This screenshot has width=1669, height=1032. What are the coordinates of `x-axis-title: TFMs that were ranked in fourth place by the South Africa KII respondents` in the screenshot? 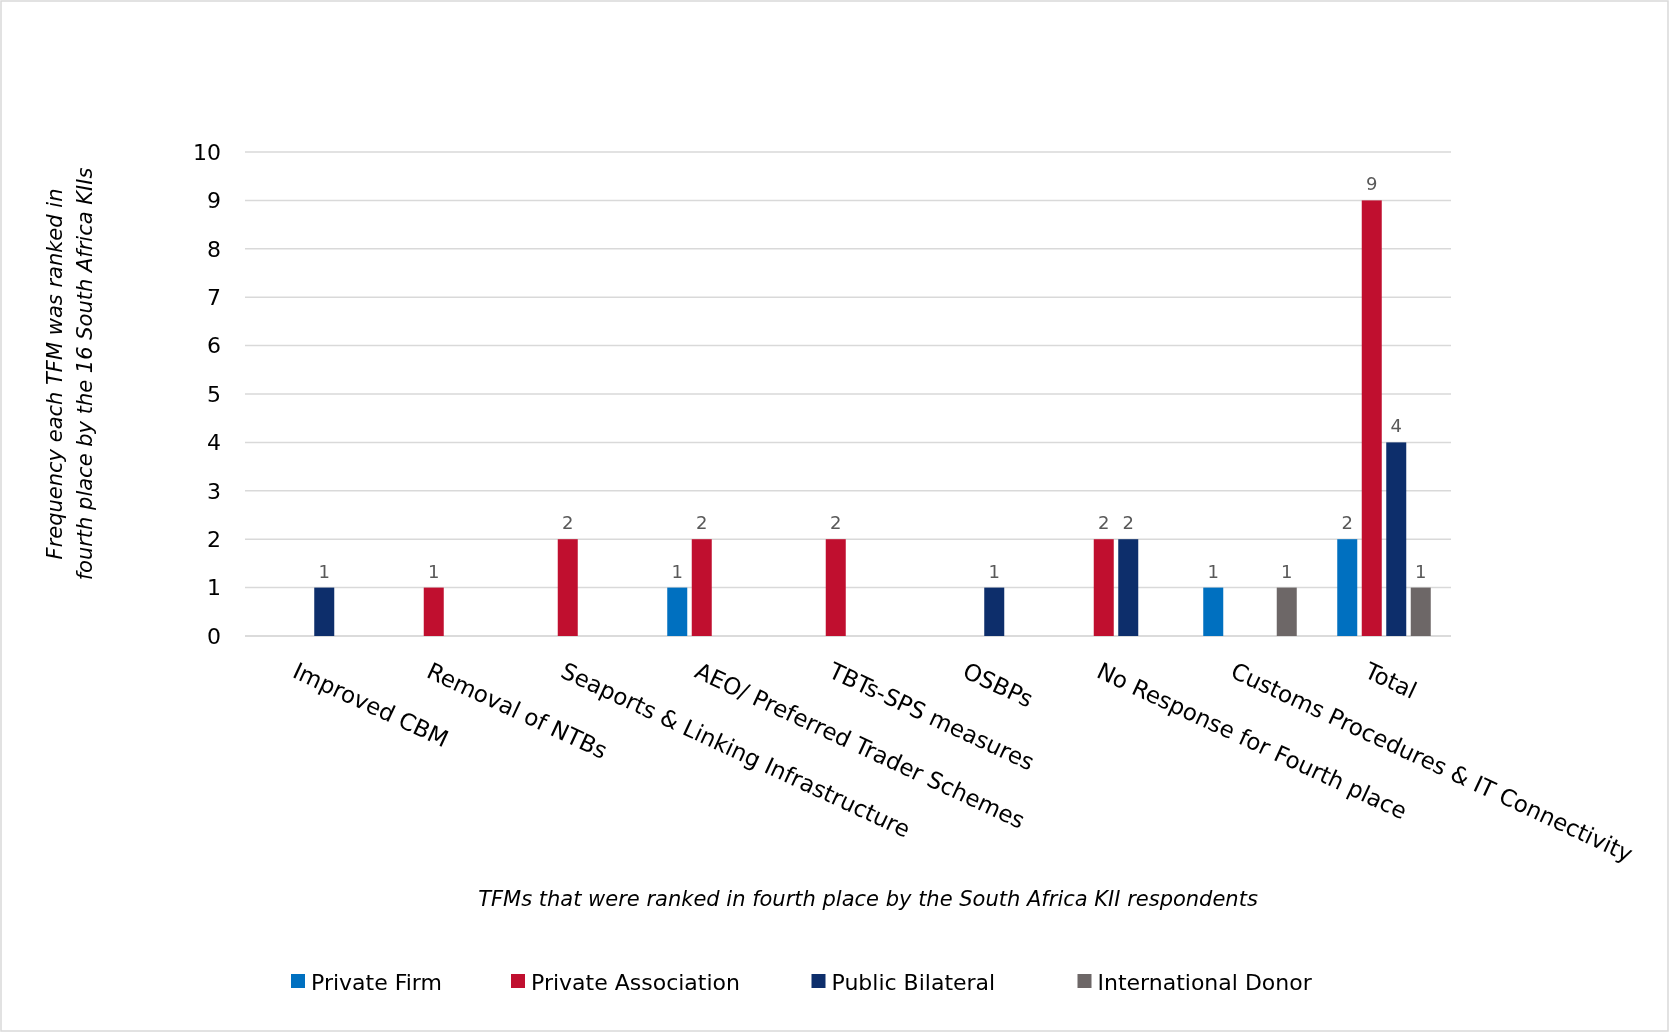 It's located at (868, 899).